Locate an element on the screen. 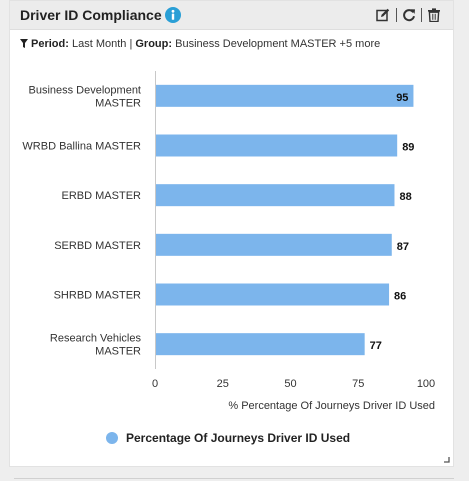  bar-data-label: 77 is located at coordinates (376, 346).